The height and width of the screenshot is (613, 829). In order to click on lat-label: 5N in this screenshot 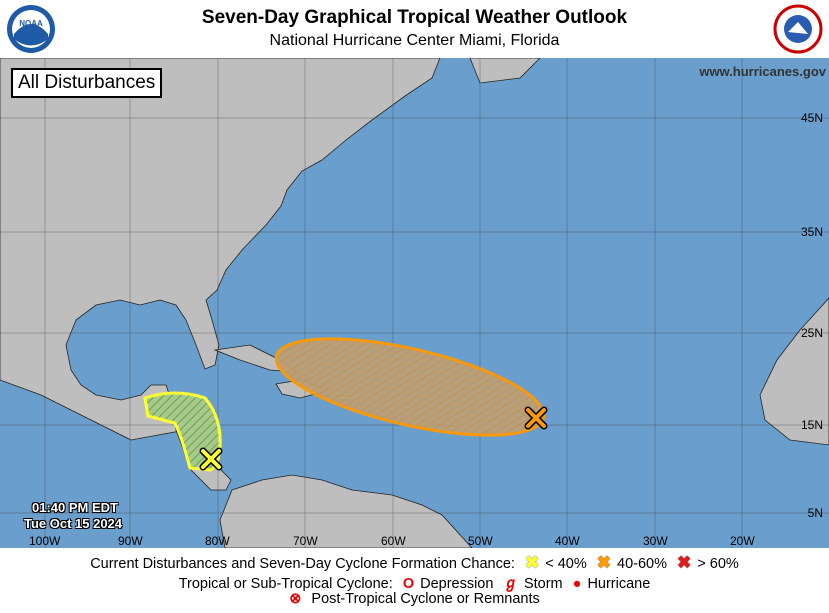, I will do `click(815, 513)`.